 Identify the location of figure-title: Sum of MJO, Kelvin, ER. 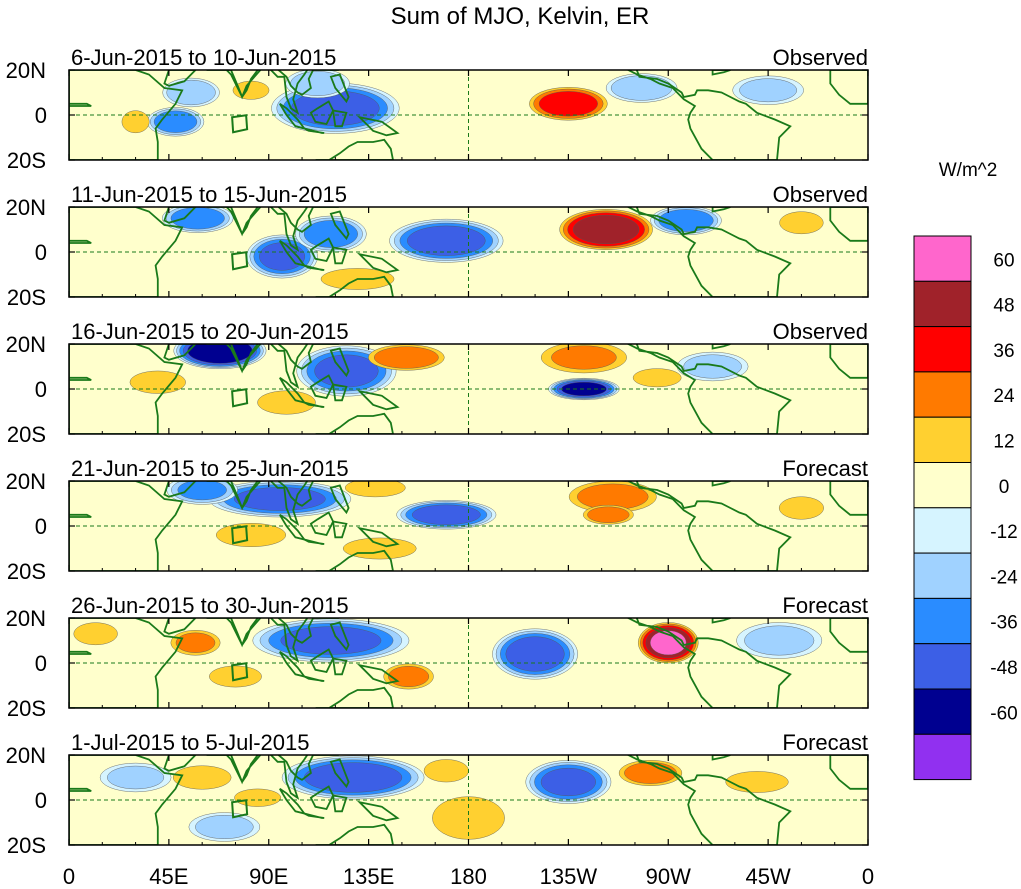
(520, 16).